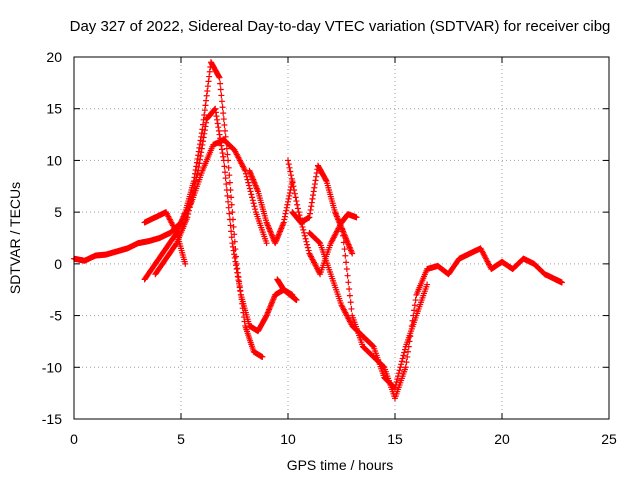 The width and height of the screenshot is (640, 480). What do you see at coordinates (15, 238) in the screenshot?
I see `y-axis-label: SDTVAR / TECUs` at bounding box center [15, 238].